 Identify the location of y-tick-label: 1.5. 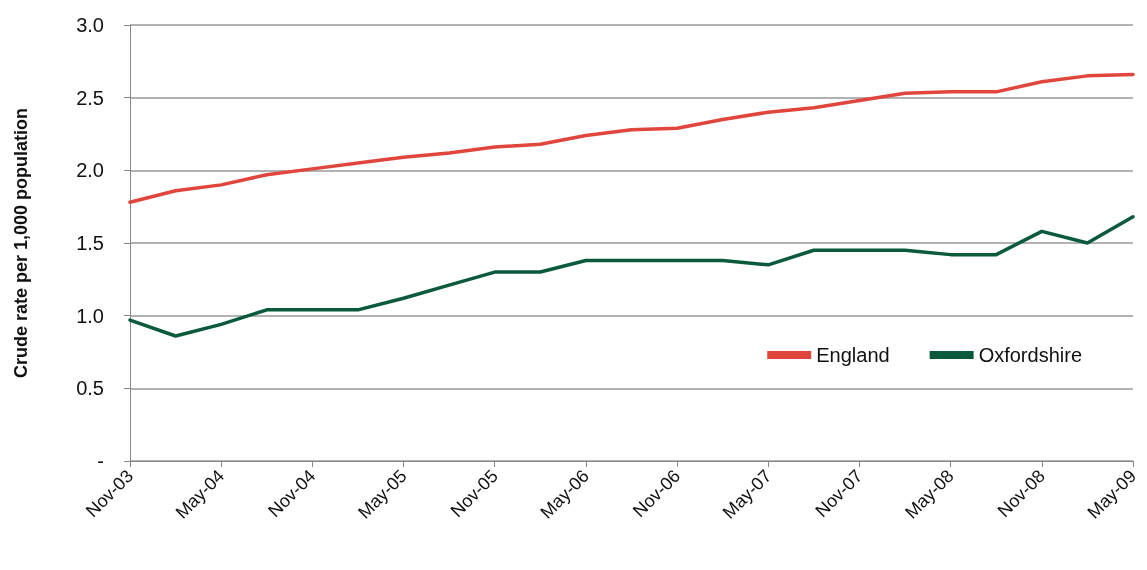
(90, 243).